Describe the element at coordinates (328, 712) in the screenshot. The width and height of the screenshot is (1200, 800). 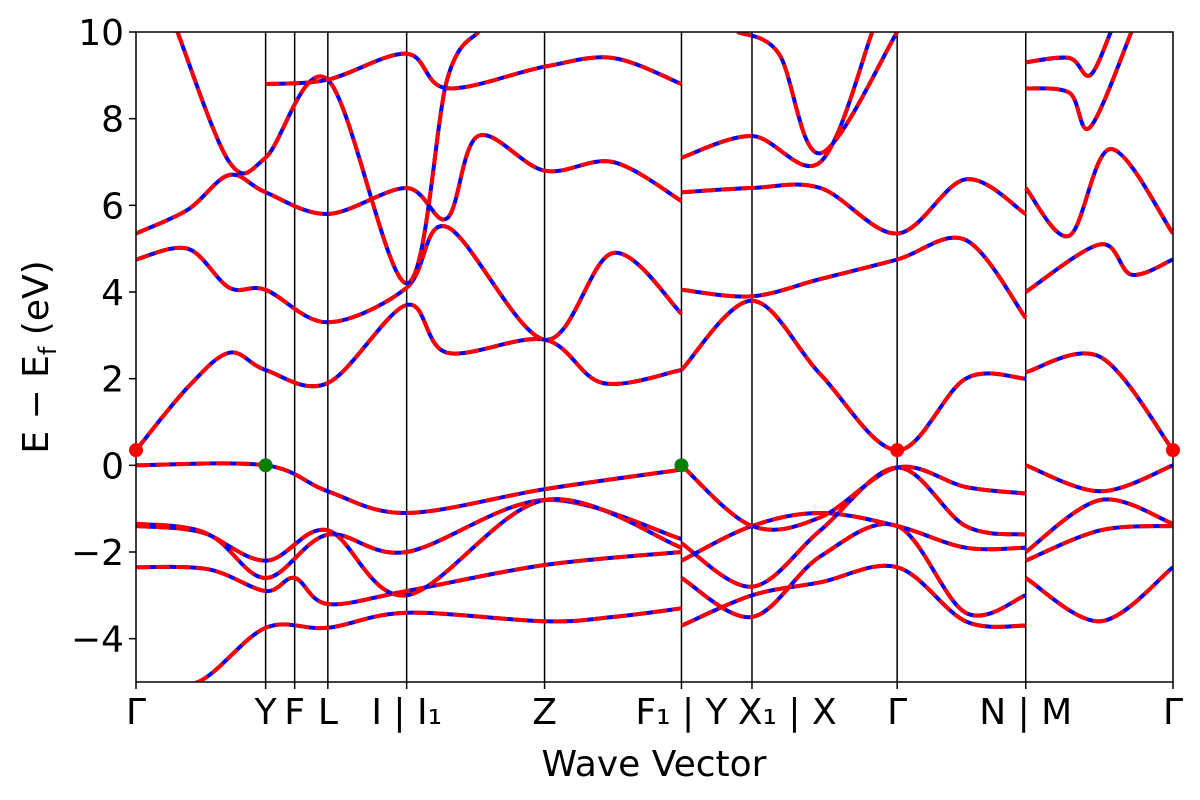
I see `x-tick-label: L` at that location.